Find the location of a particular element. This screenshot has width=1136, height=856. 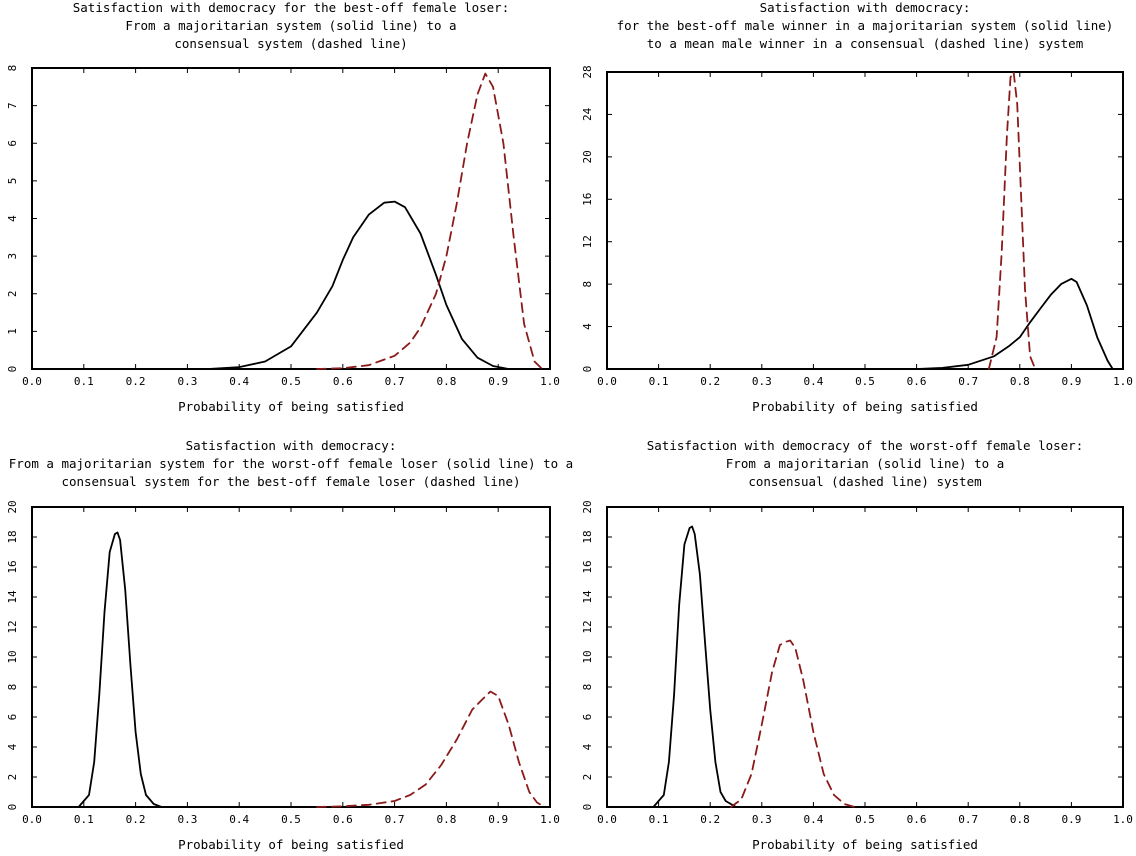

y-tick-label: 10 is located at coordinates (587, 656).